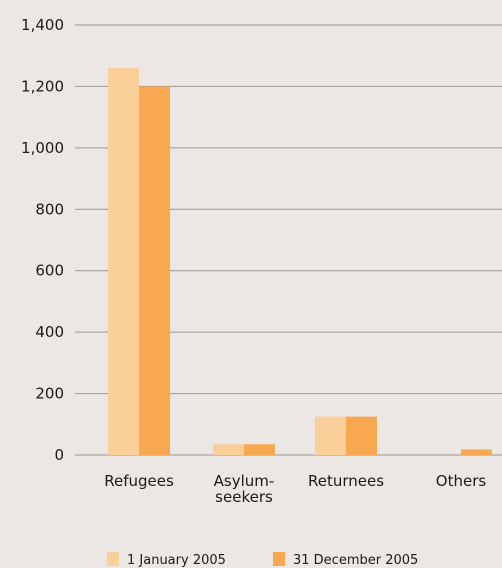  Describe the element at coordinates (49, 271) in the screenshot. I see `y-tick-label: 600` at that location.